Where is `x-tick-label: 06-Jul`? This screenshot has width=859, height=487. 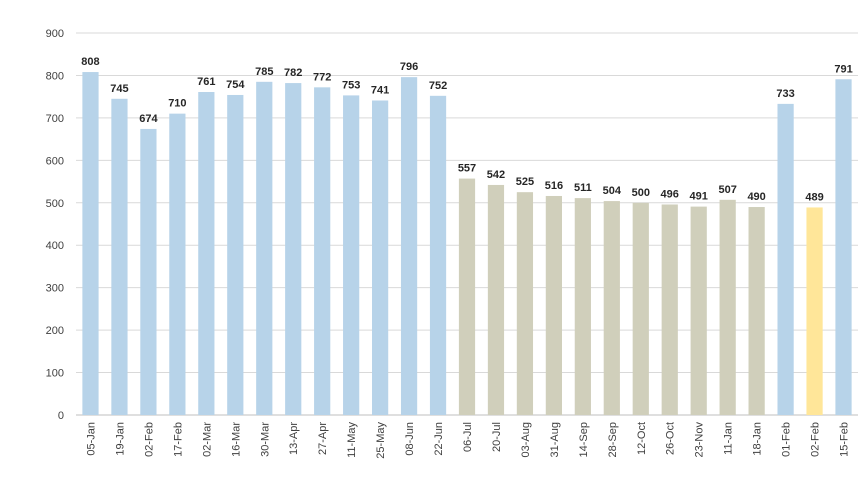
x-tick-label: 06-Jul is located at coordinates (468, 437).